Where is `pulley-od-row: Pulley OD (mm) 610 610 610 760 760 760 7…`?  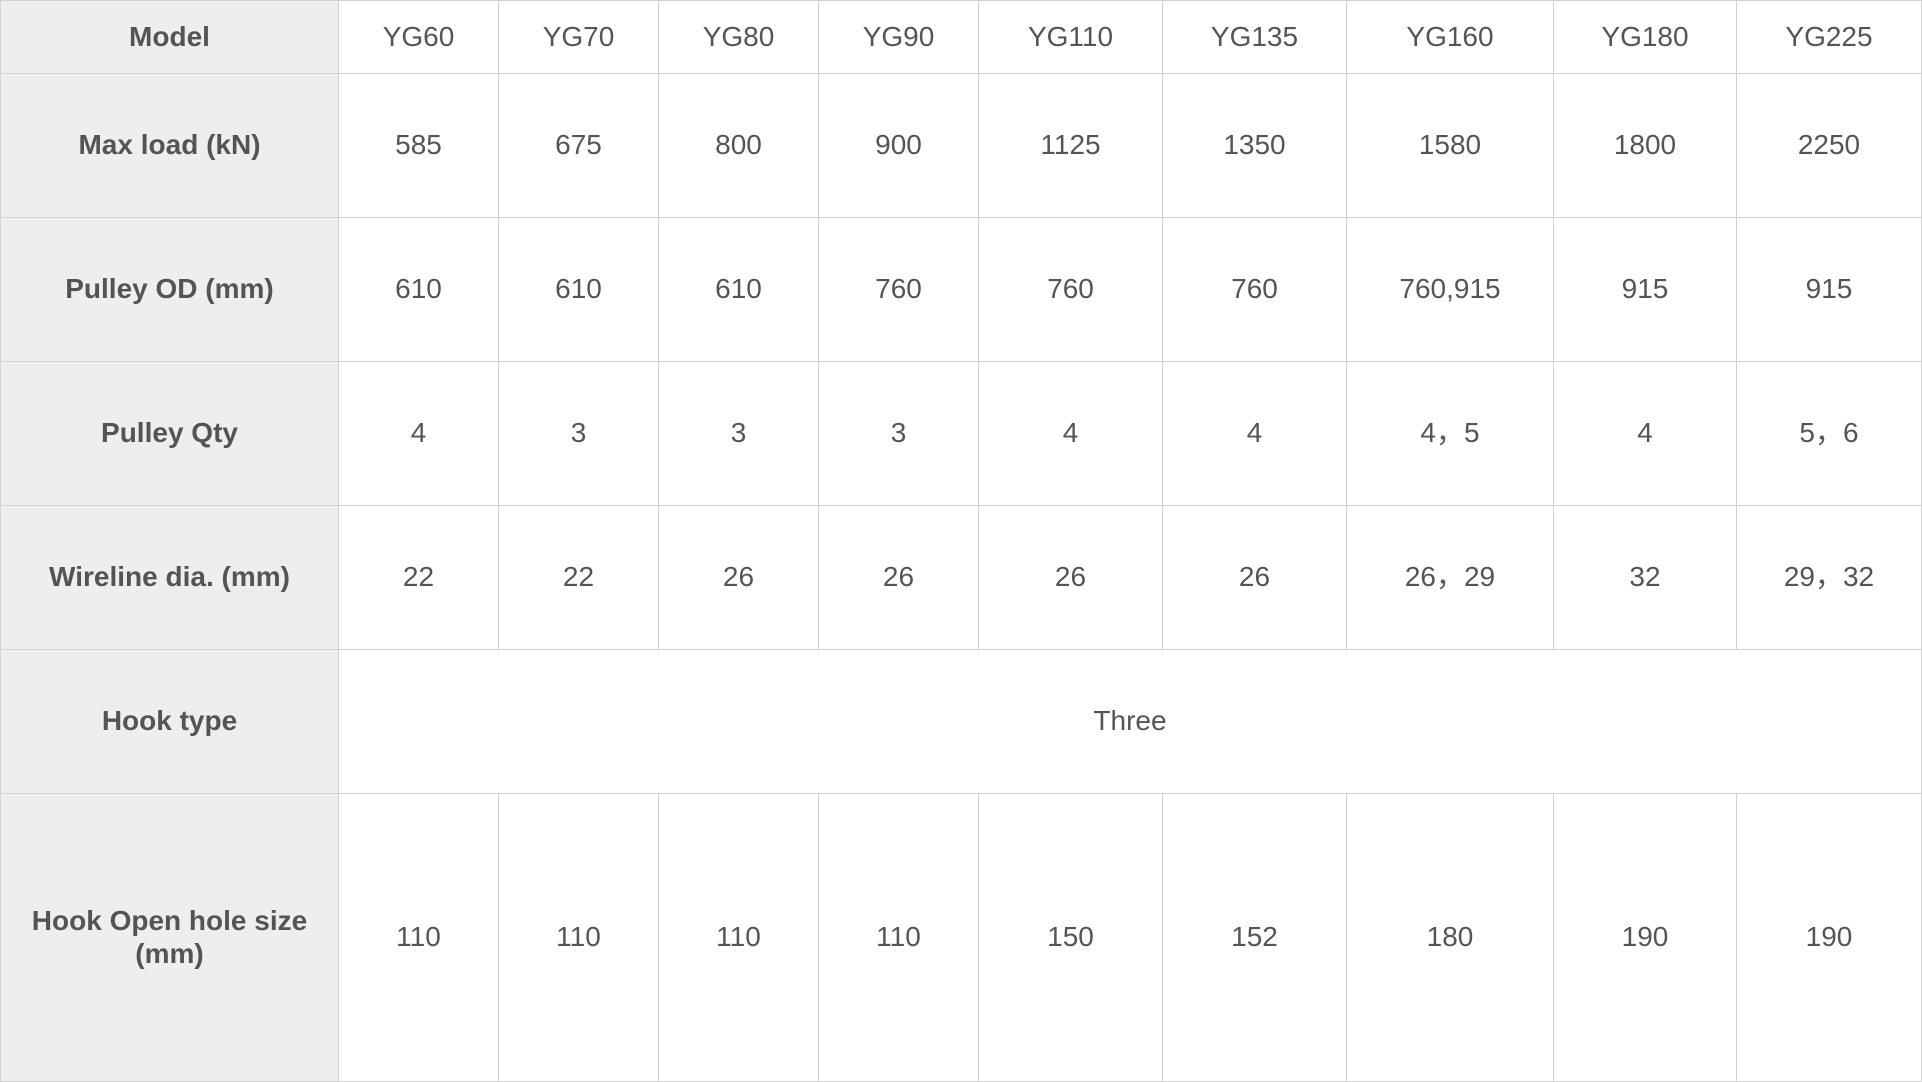
pulley-od-row: Pulley OD (mm) 610 610 610 760 760 760 7… is located at coordinates (961, 289).